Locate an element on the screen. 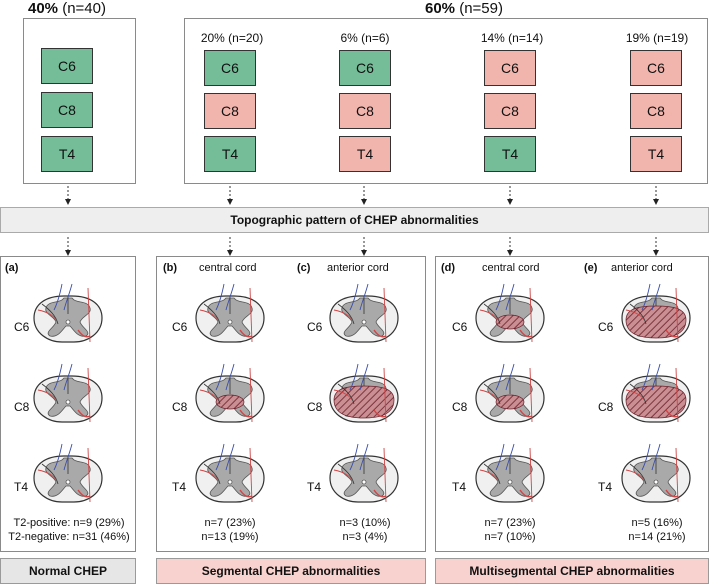 The width and height of the screenshot is (709, 584). col1-c6: C6 is located at coordinates (230, 68).